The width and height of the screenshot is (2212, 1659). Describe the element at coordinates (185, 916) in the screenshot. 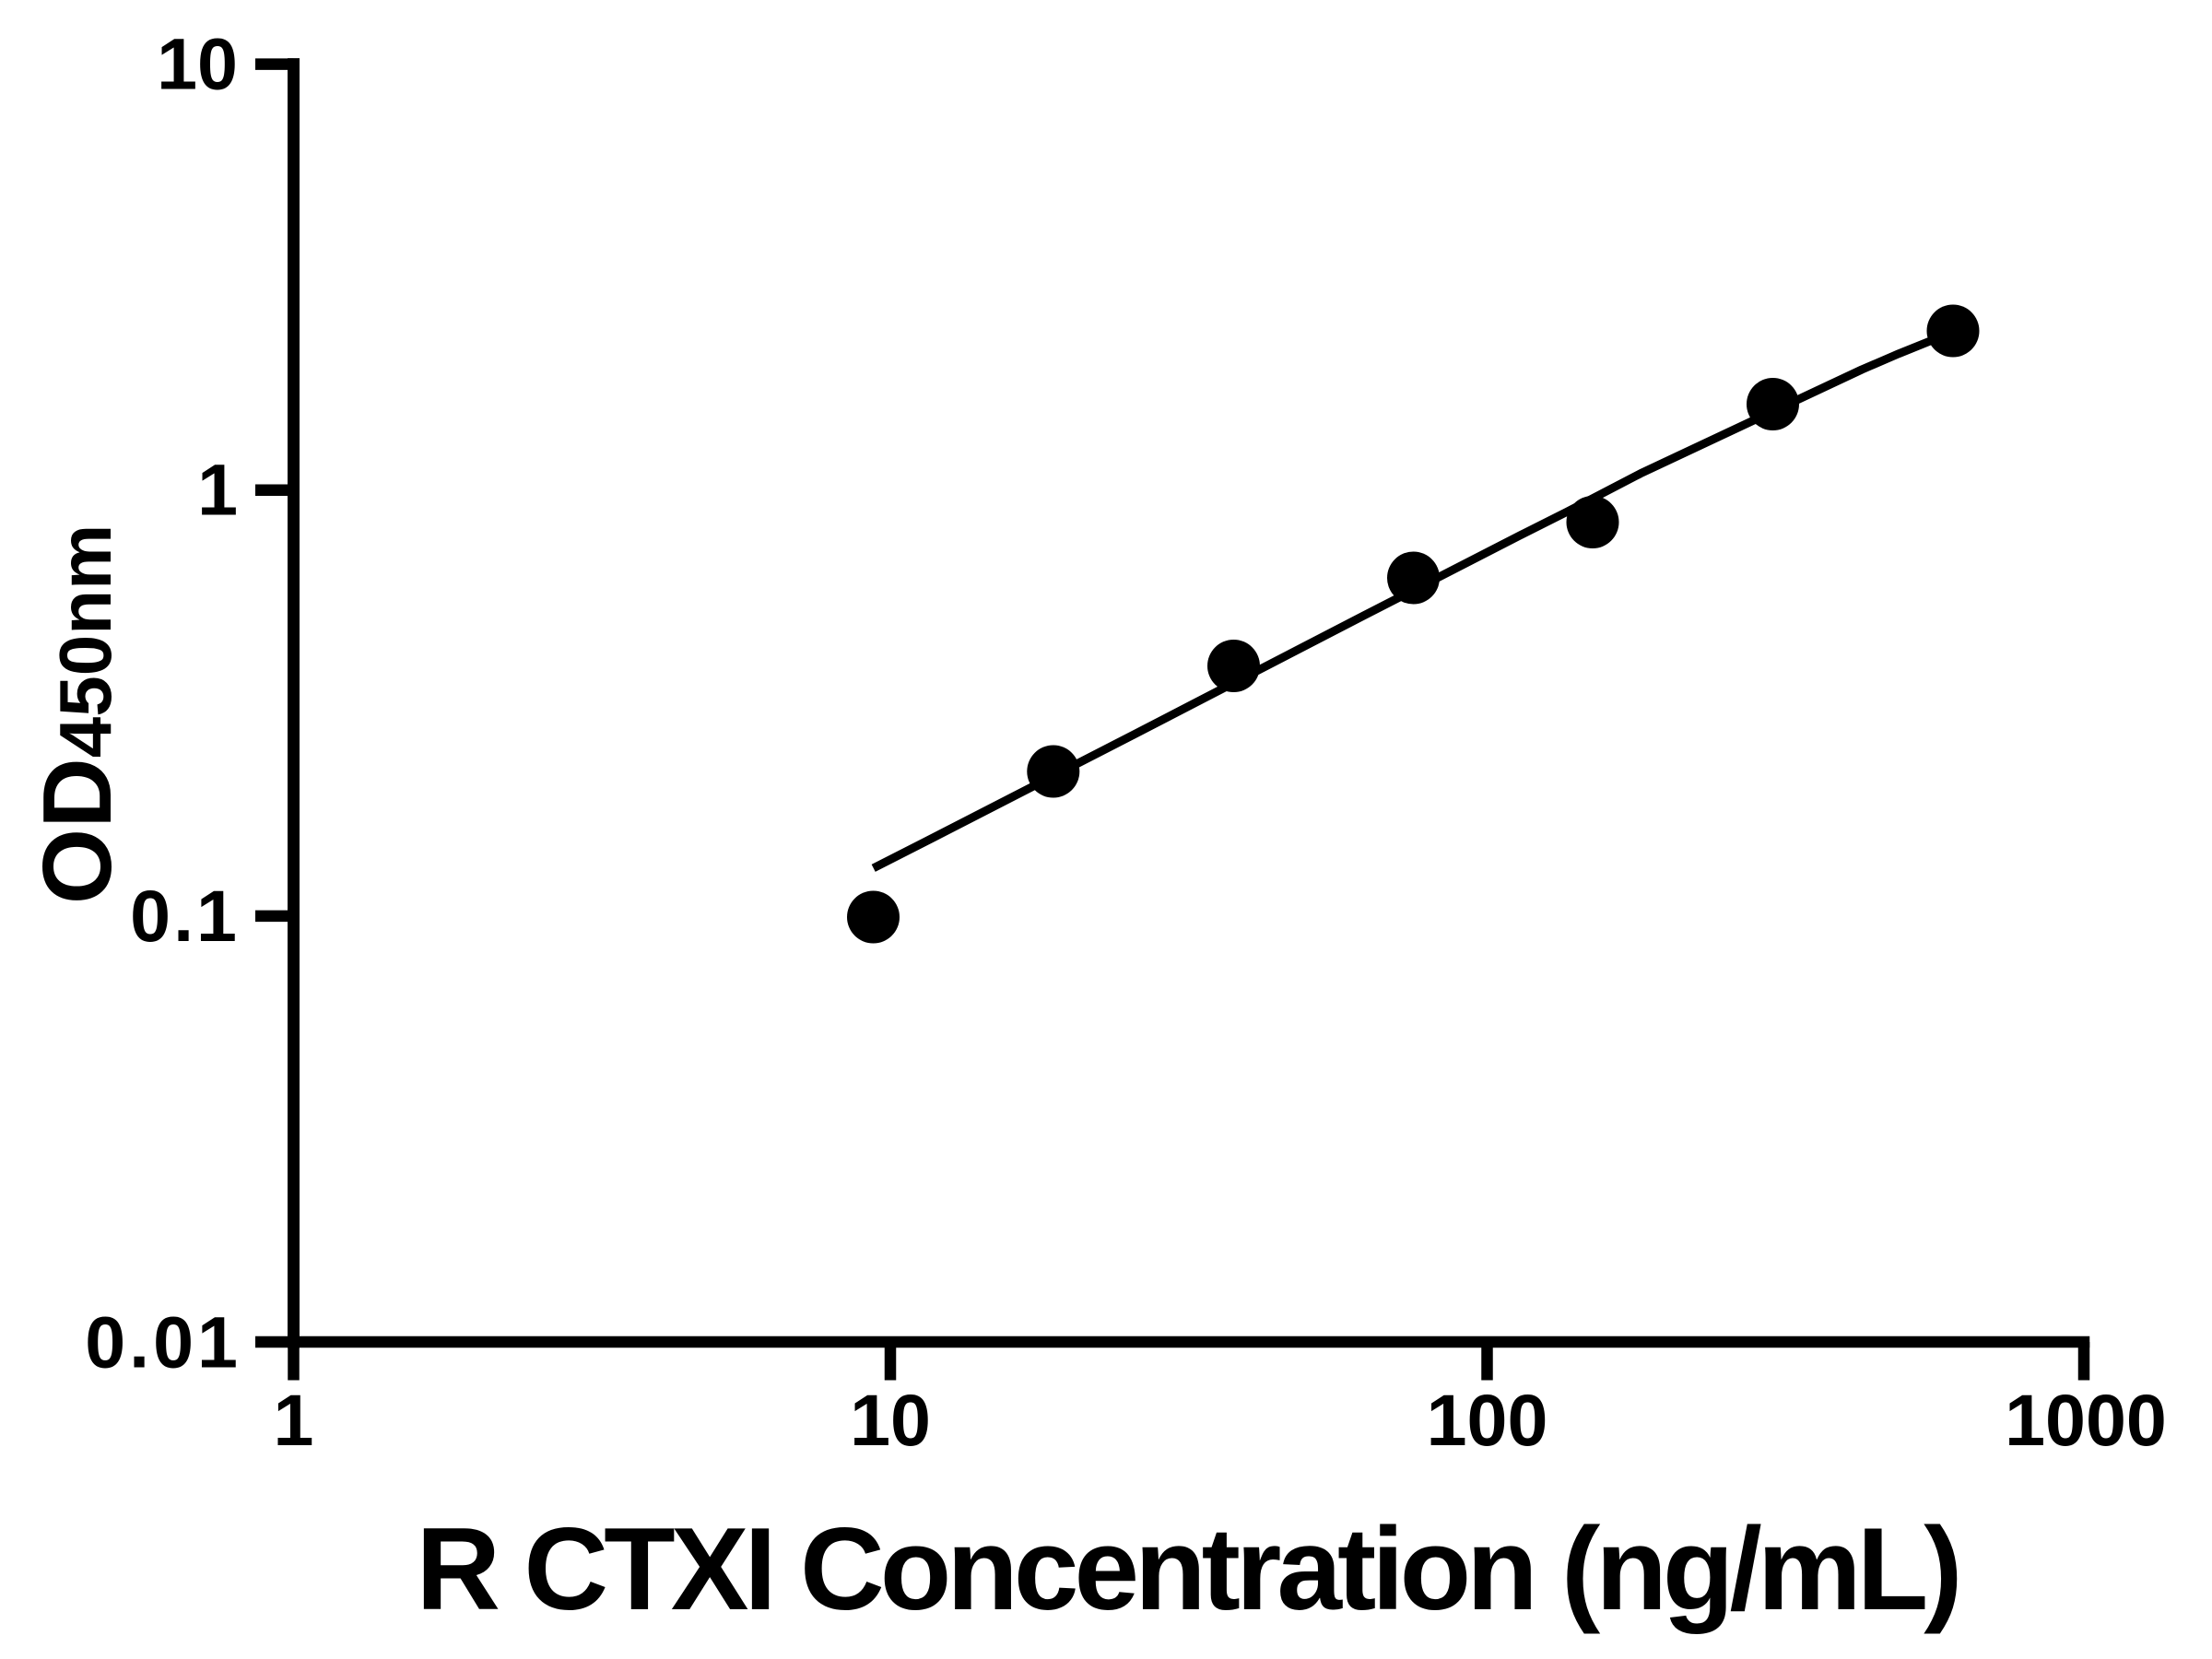

I see `svg-text: 0.1` at that location.